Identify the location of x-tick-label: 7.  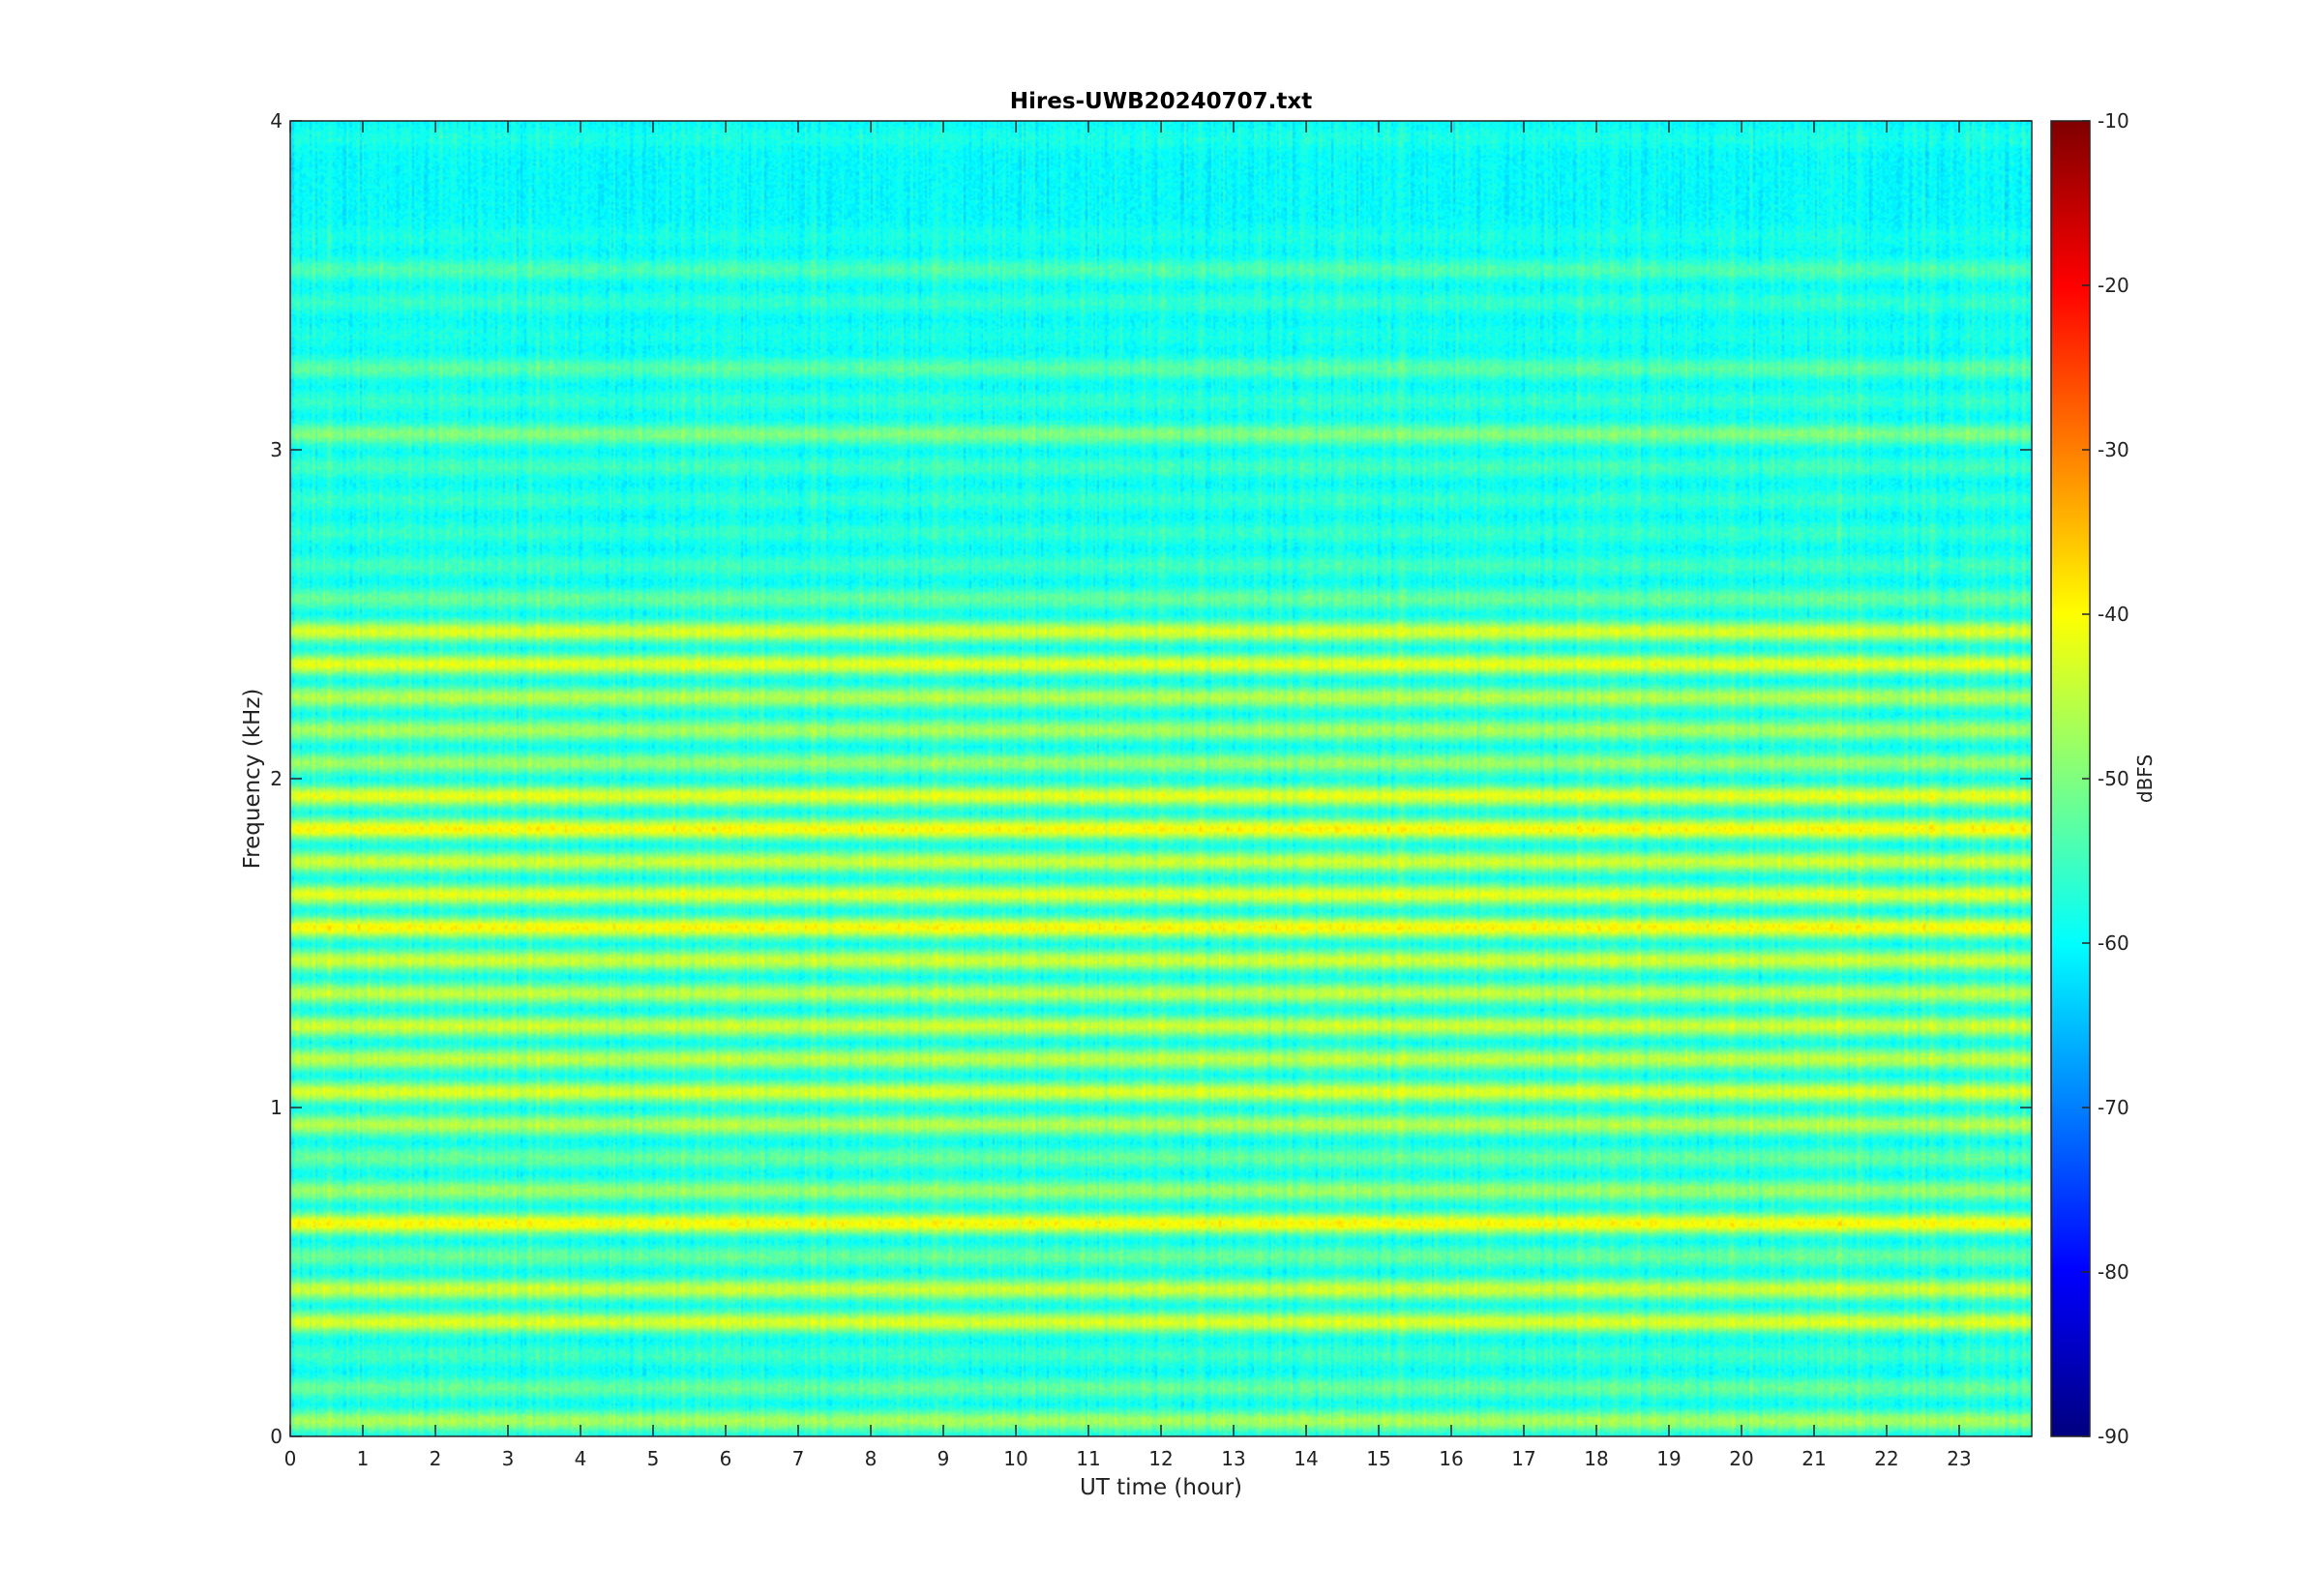
(798, 1458).